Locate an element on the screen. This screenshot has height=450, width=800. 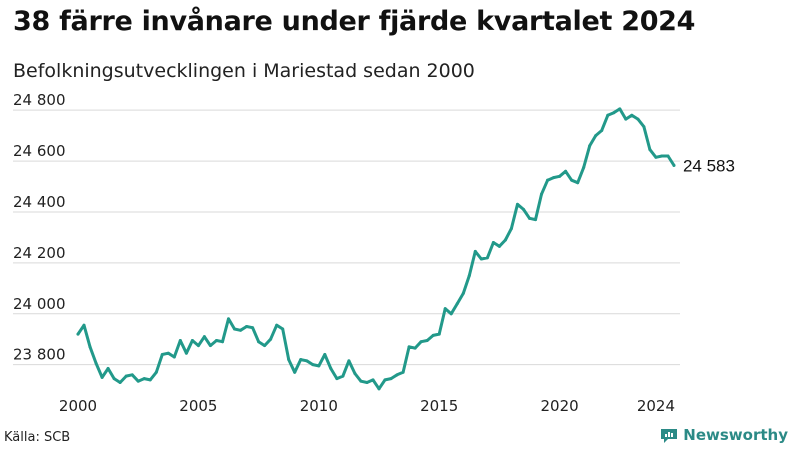
y-tick-label: 24 000 is located at coordinates (39, 304).